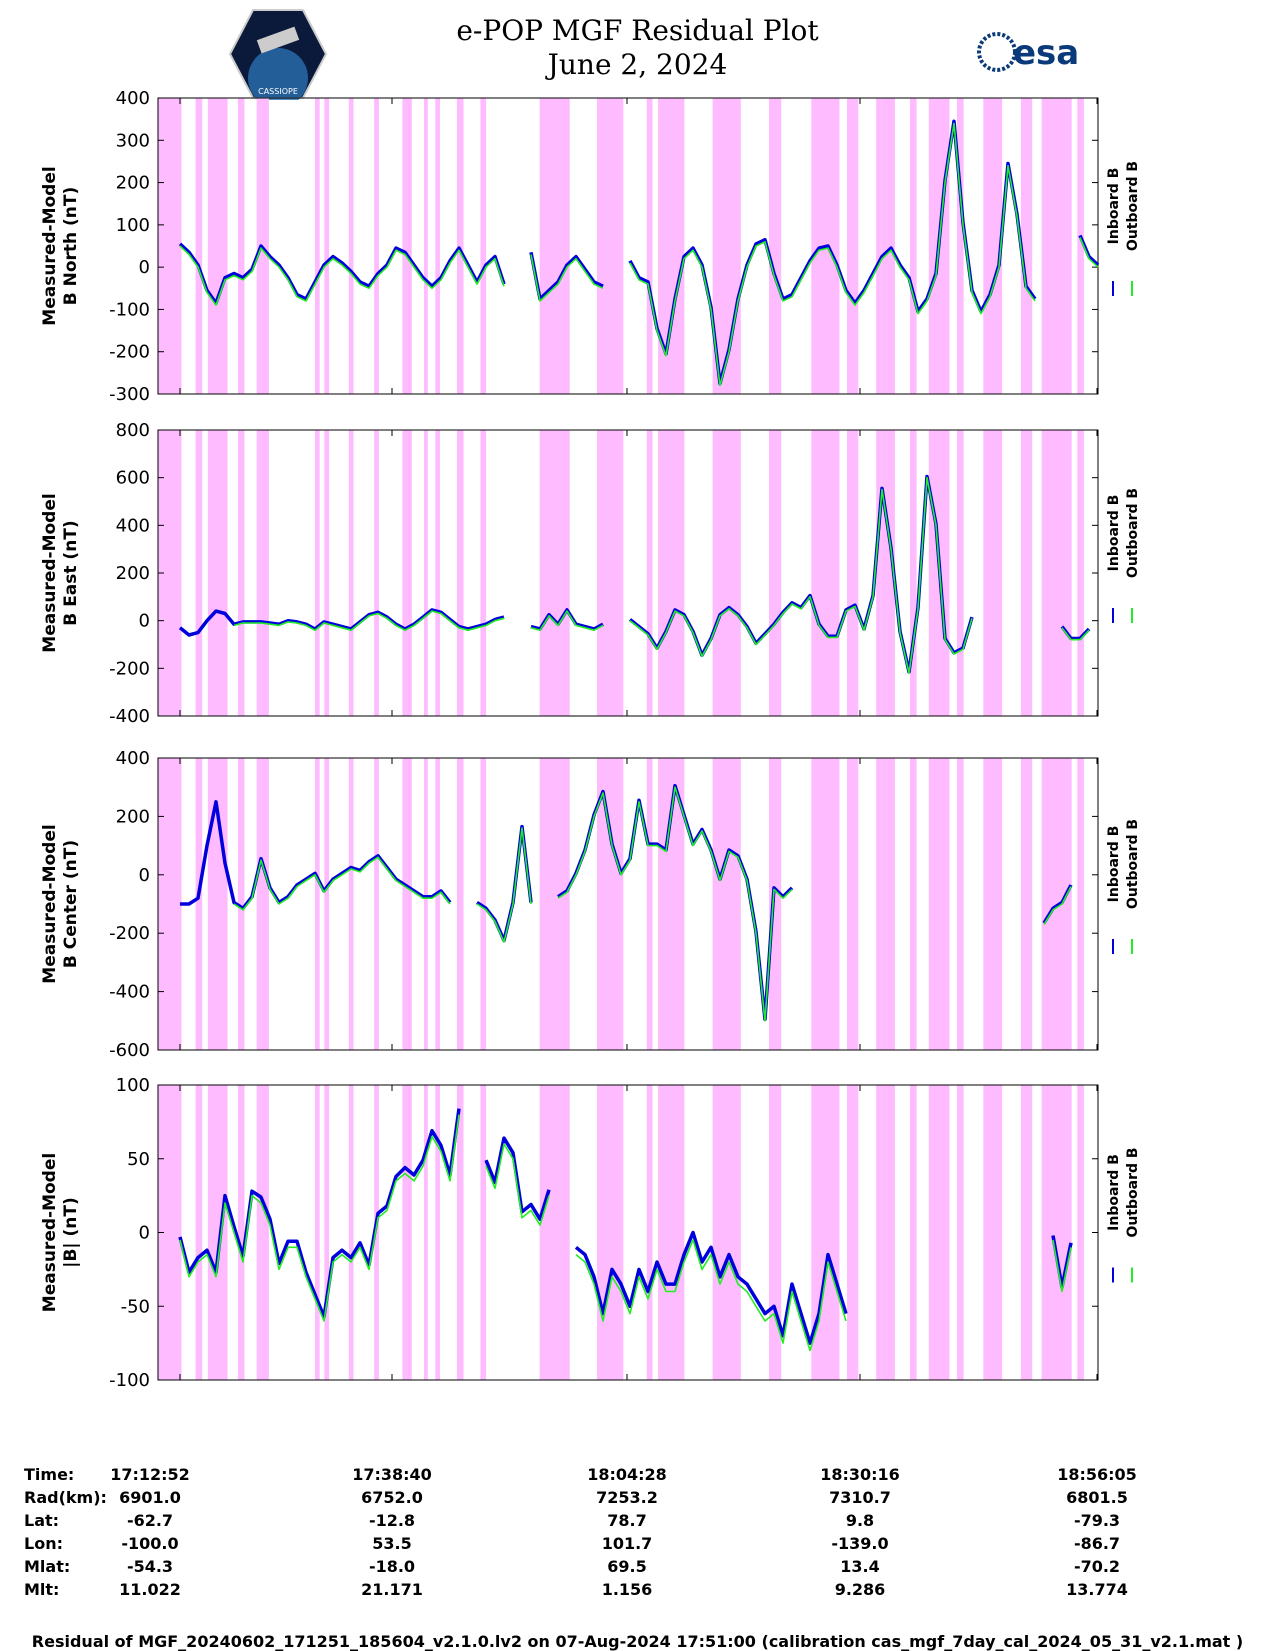  What do you see at coordinates (637, 30) in the screenshot?
I see `chart-title: e-POP MGF Residual Plot` at bounding box center [637, 30].